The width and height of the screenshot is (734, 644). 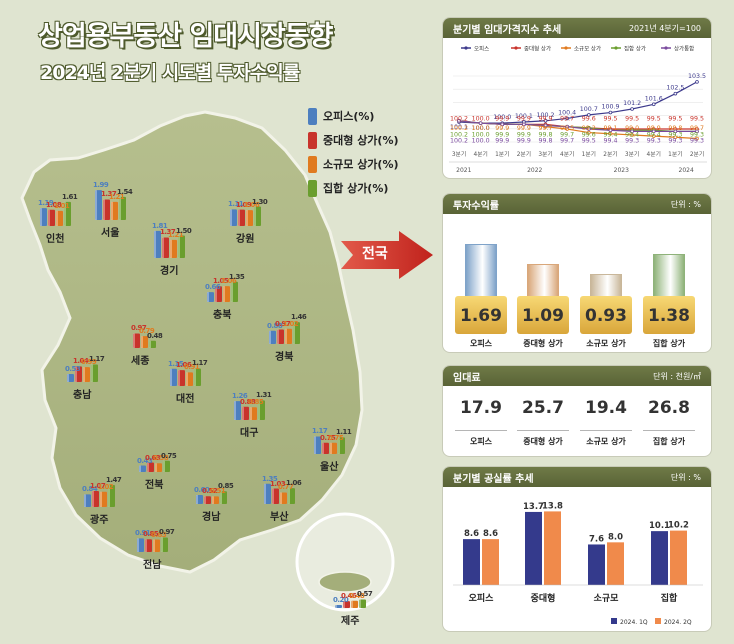 I want to click on region-value: 1.61, so click(x=70, y=196).